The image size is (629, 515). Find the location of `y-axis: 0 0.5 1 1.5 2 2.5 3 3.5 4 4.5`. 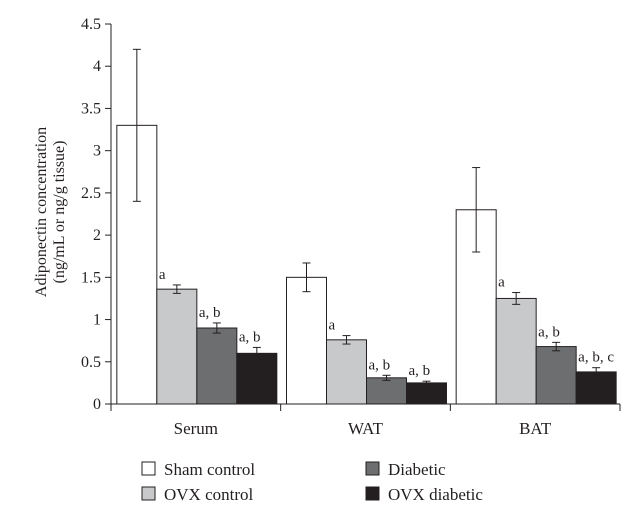

y-axis: 0 0.5 1 1.5 2 2.5 3 3.5 4 4.5 is located at coordinates (96, 214).